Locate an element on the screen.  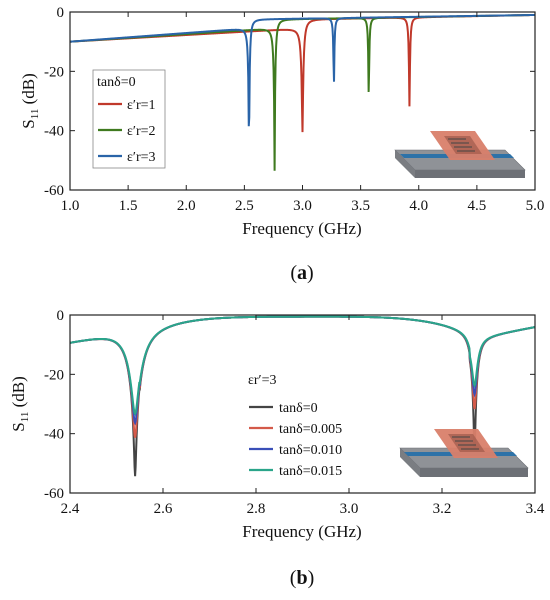
panel-a-x-tick-label: 2.0 is located at coordinates (186, 206).